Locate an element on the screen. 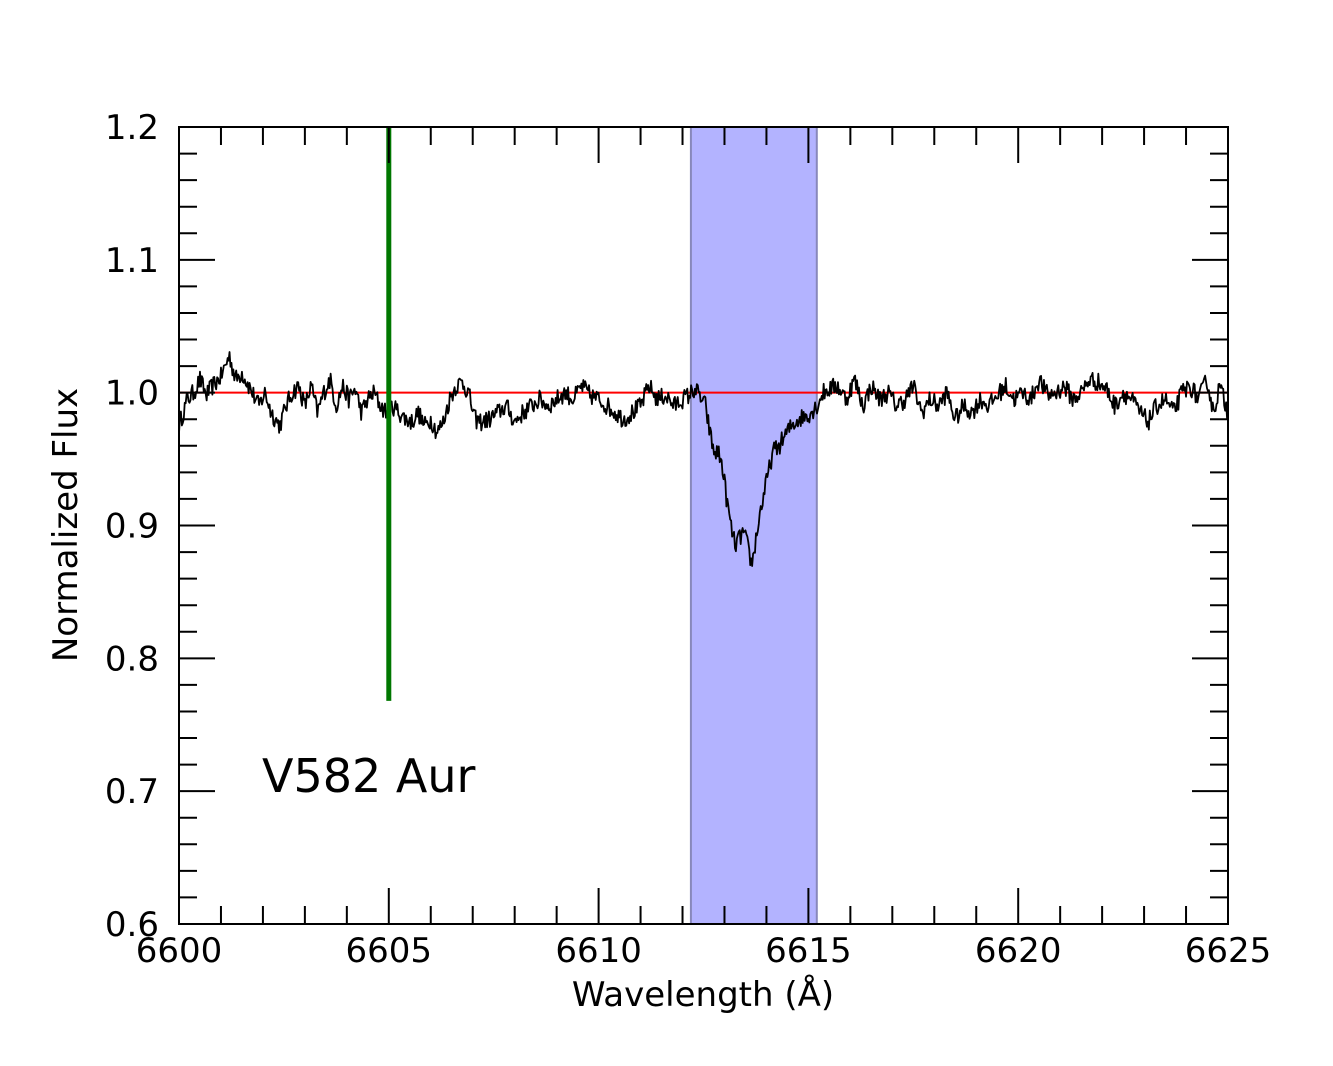 The image size is (1333, 1066). y-tick-label: 1.2 is located at coordinates (132, 128).